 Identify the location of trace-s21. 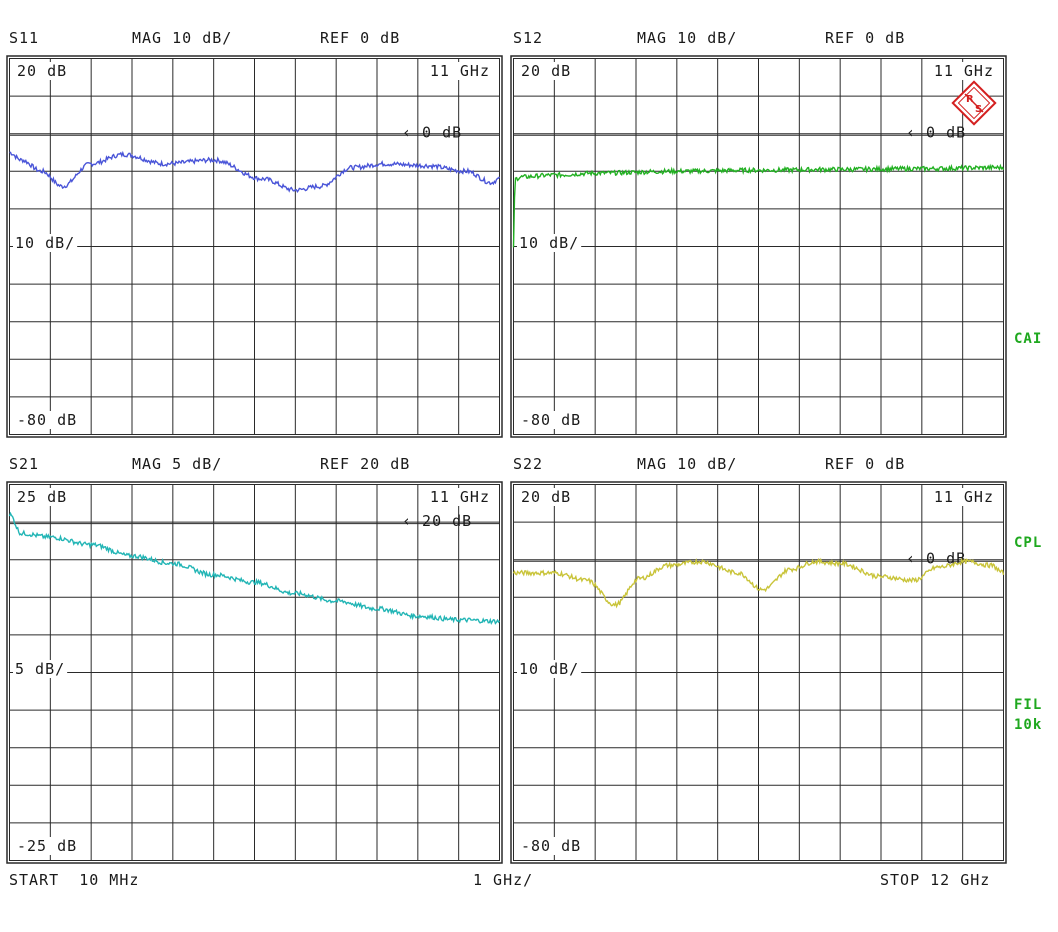
(254, 568).